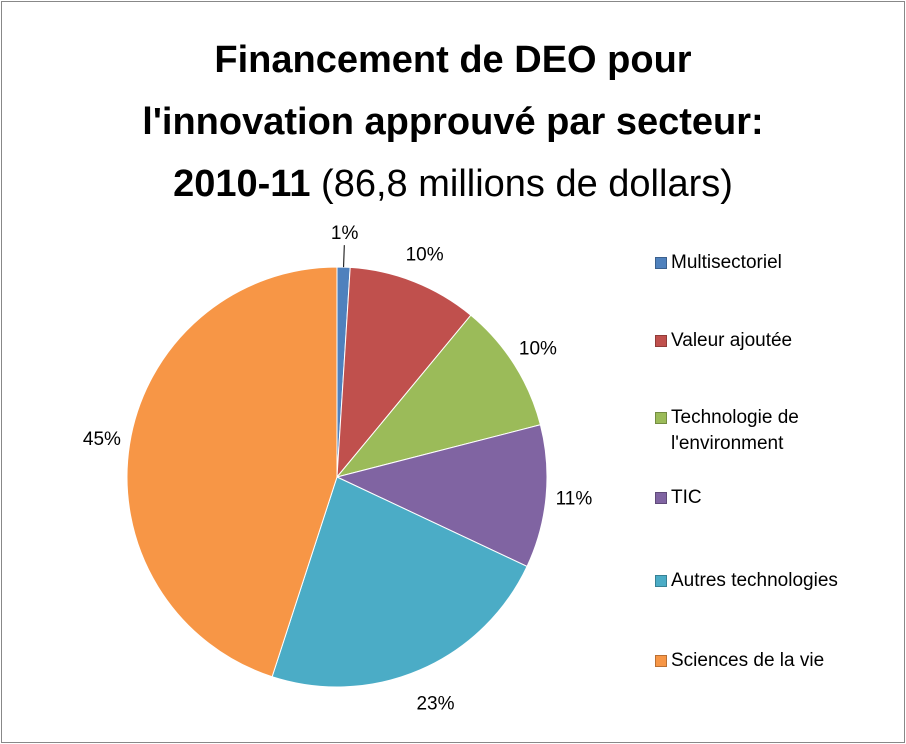 This screenshot has height=744, width=906. What do you see at coordinates (102, 439) in the screenshot?
I see `data-label: 45%` at bounding box center [102, 439].